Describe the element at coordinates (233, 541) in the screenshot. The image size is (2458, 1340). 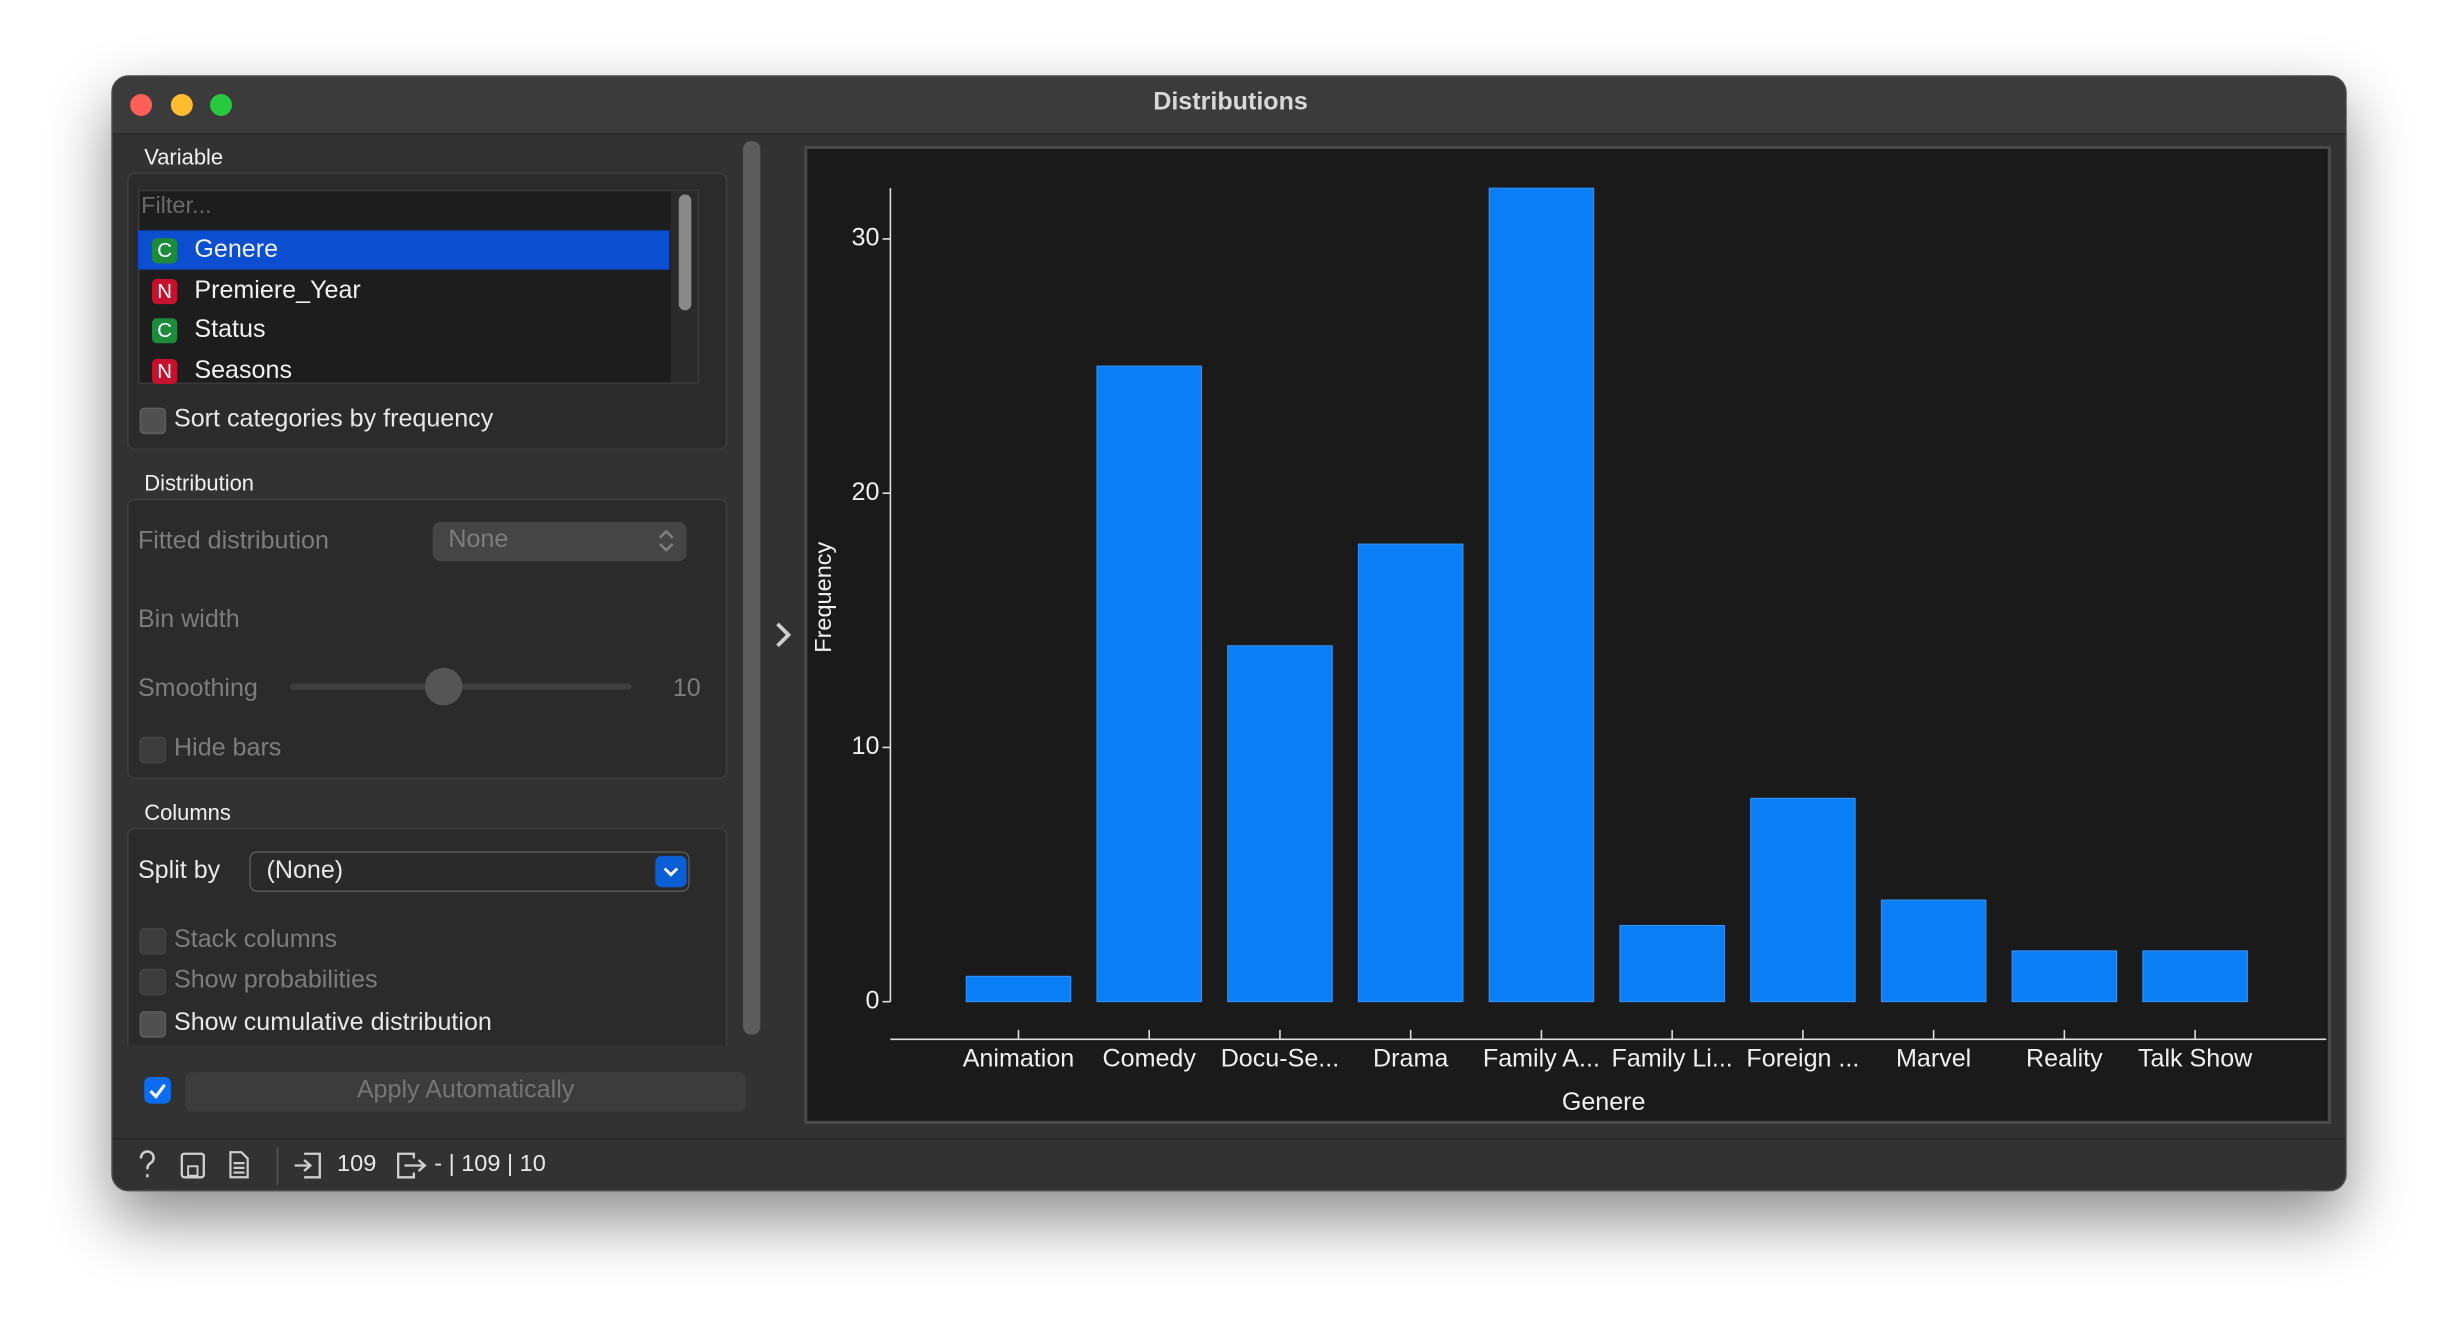
I see `field-label: Fitted distribution` at that location.